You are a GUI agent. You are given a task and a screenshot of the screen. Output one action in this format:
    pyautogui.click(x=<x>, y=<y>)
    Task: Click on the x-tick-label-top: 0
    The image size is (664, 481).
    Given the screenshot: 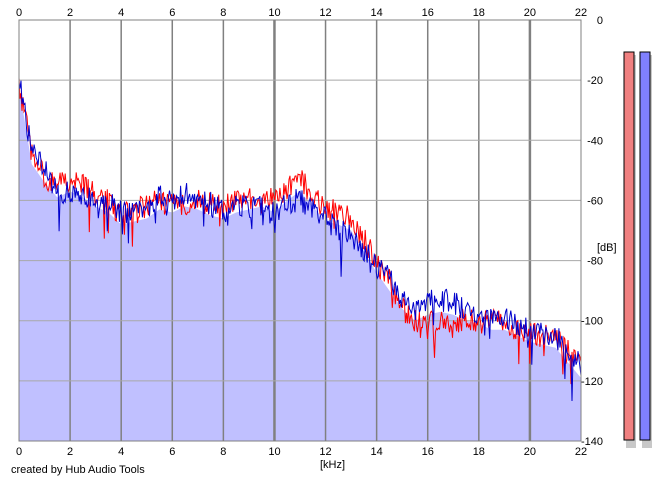 What is the action you would take?
    pyautogui.click(x=19, y=13)
    